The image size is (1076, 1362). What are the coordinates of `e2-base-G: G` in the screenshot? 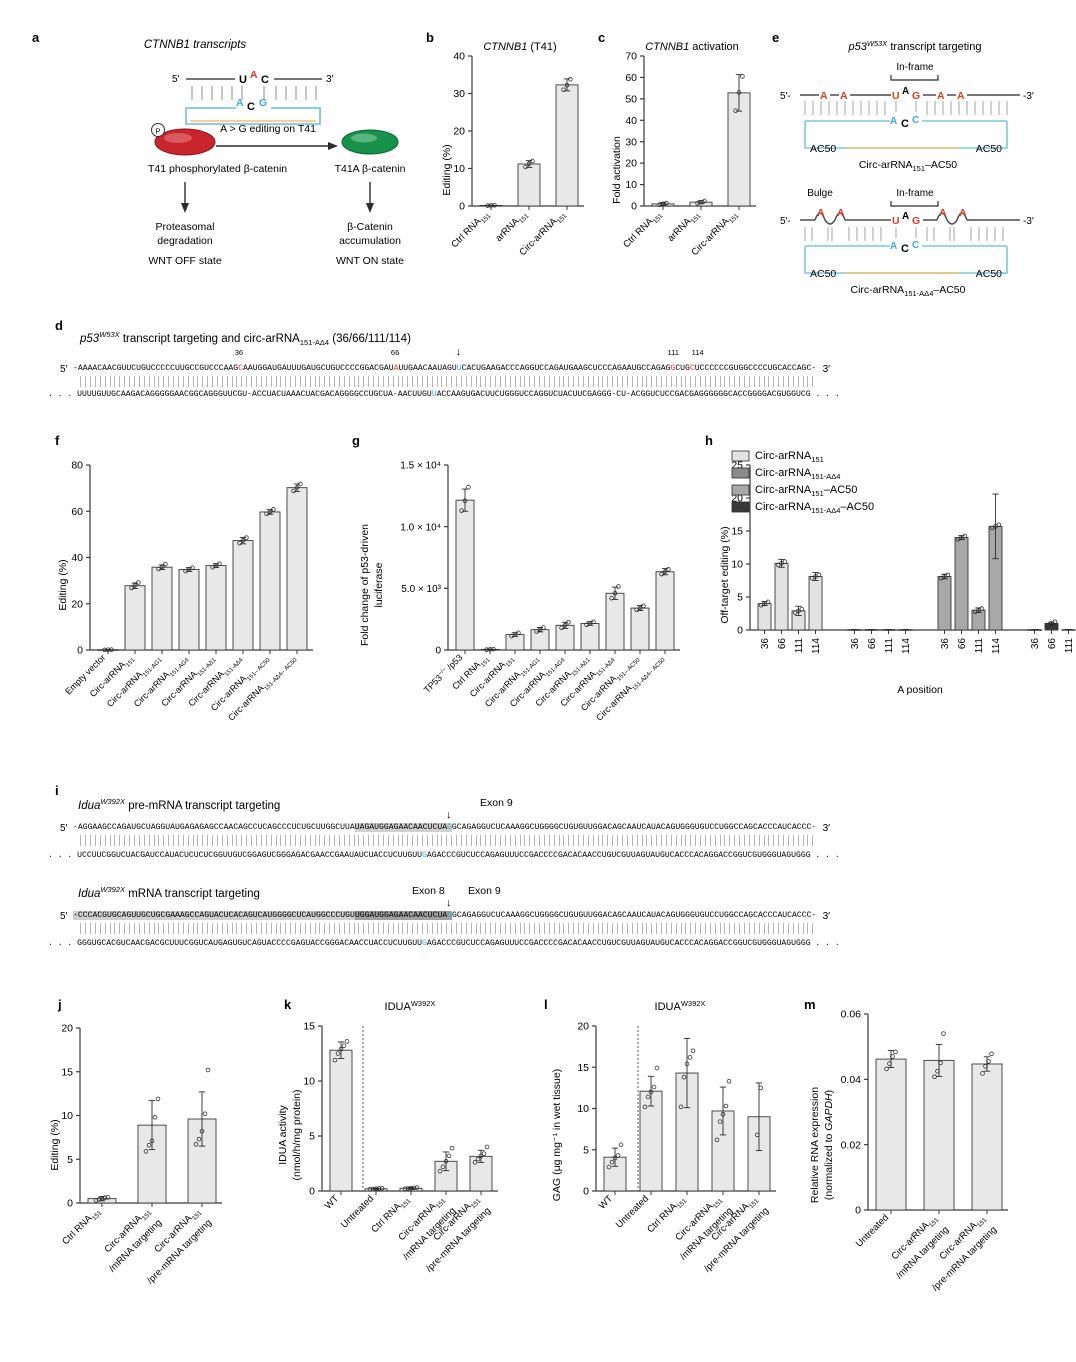 It's located at (916, 221).